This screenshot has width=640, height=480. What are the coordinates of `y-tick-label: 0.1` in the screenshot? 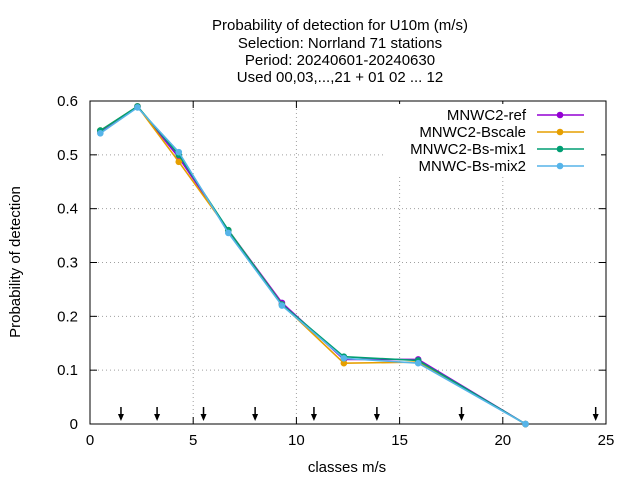 It's located at (67, 370).